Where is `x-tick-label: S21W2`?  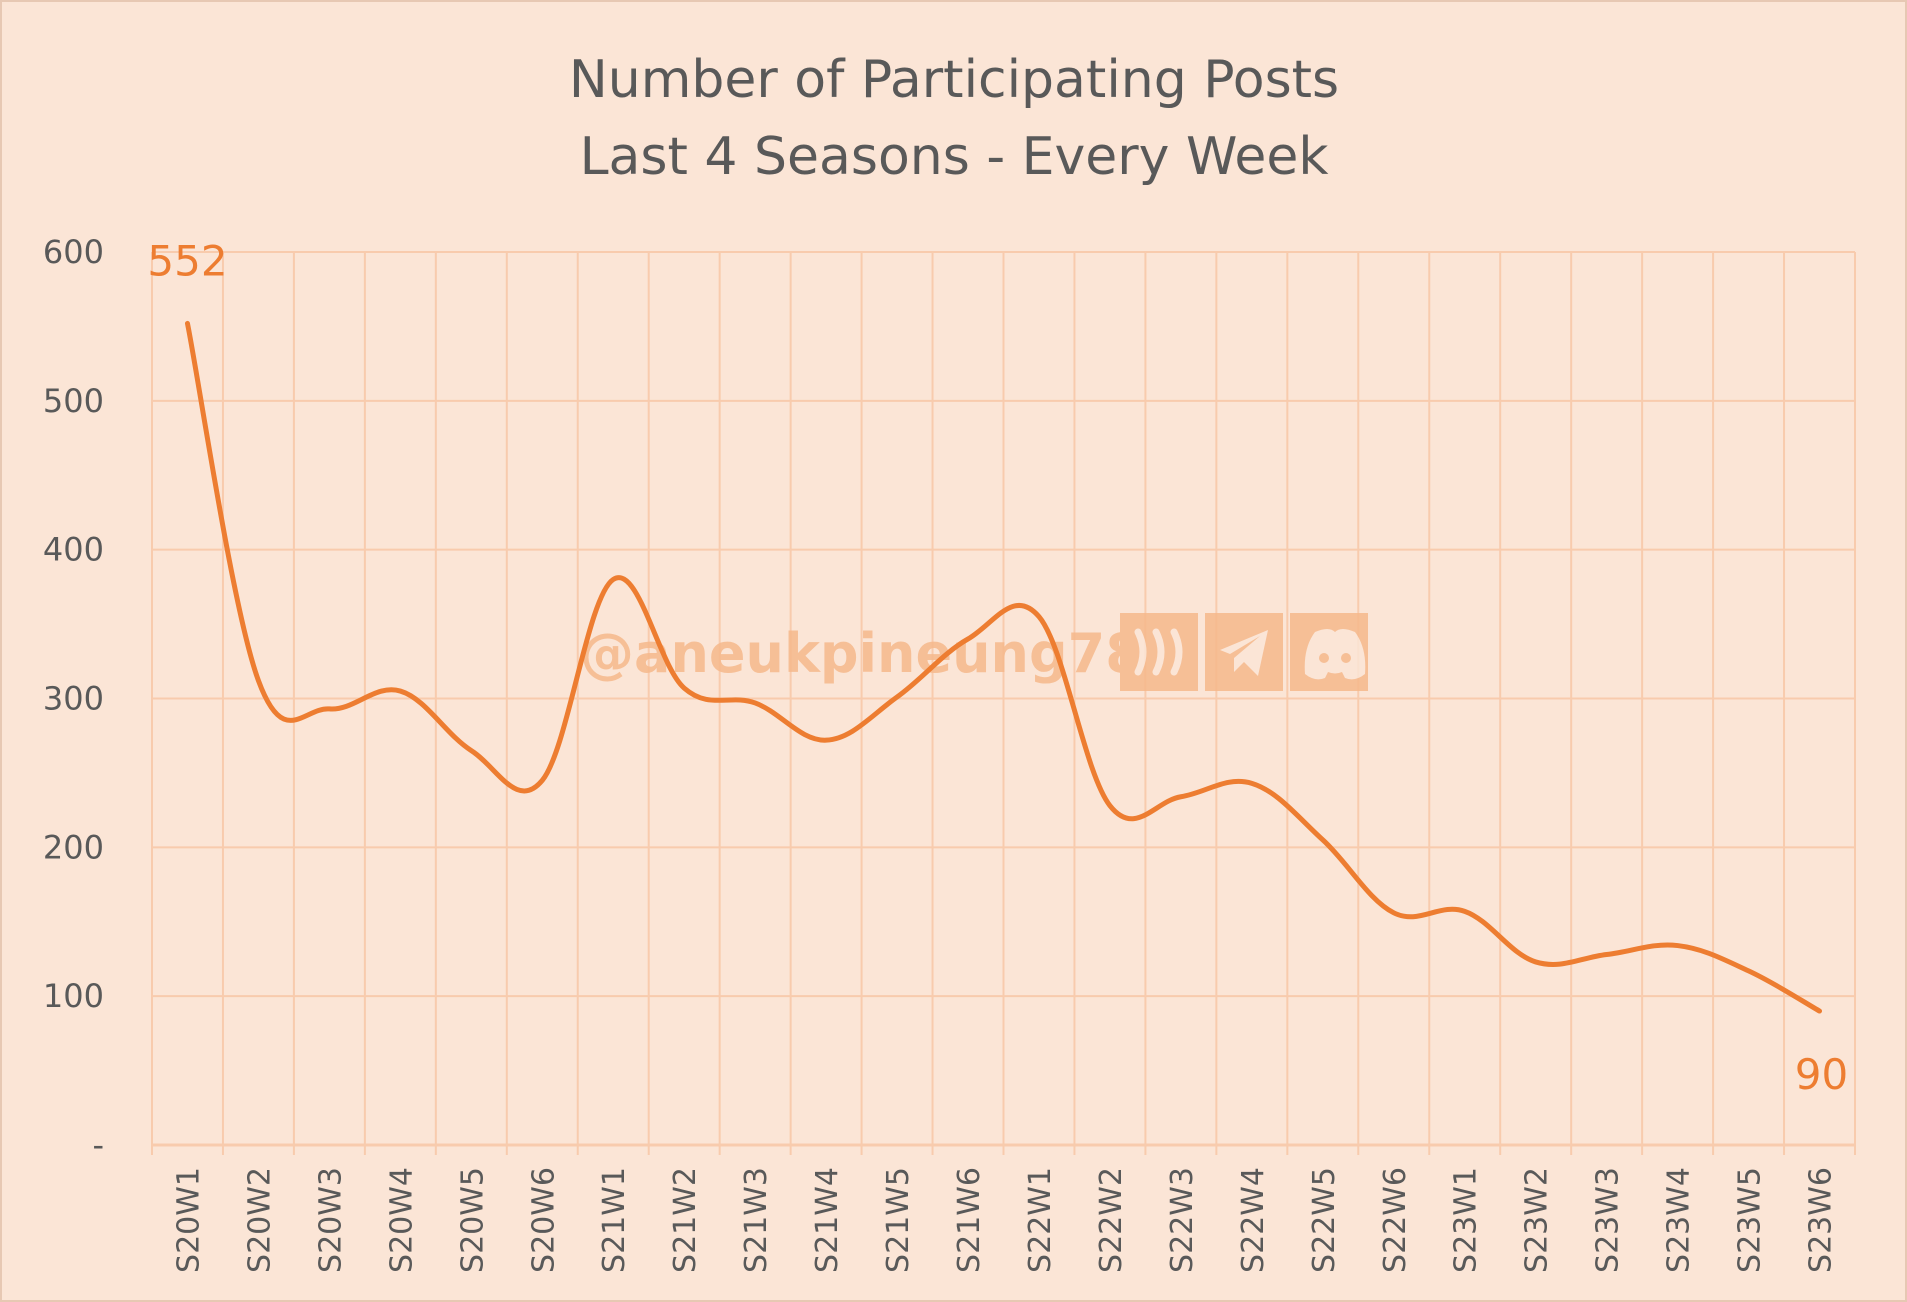
x-tick-label: S21W2 is located at coordinates (685, 1220).